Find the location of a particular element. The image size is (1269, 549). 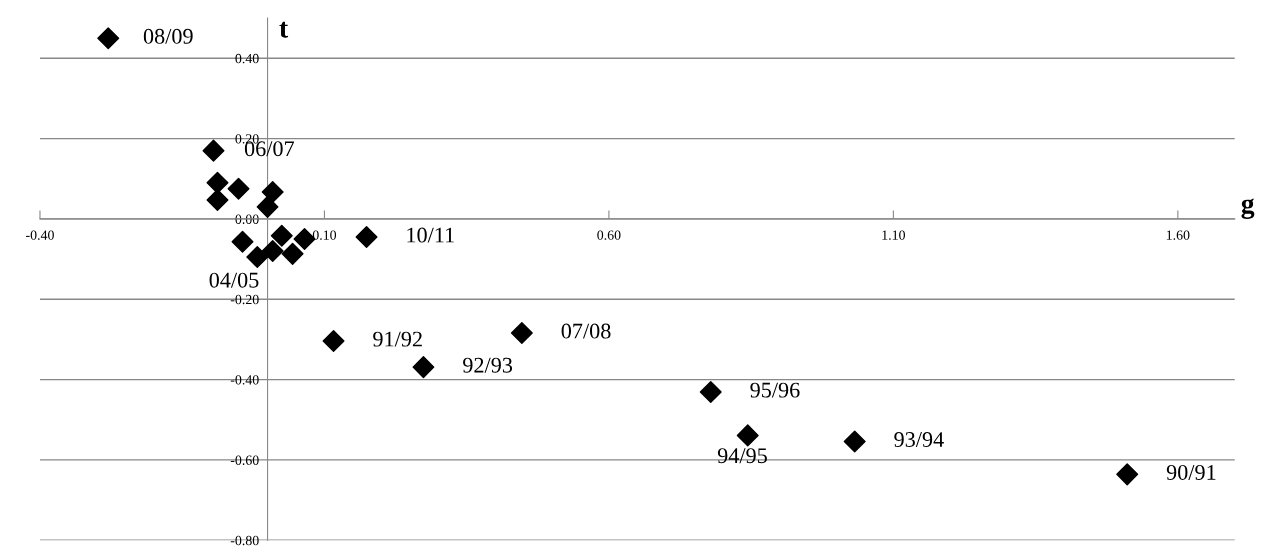

annotation: 92/93 is located at coordinates (488, 365).